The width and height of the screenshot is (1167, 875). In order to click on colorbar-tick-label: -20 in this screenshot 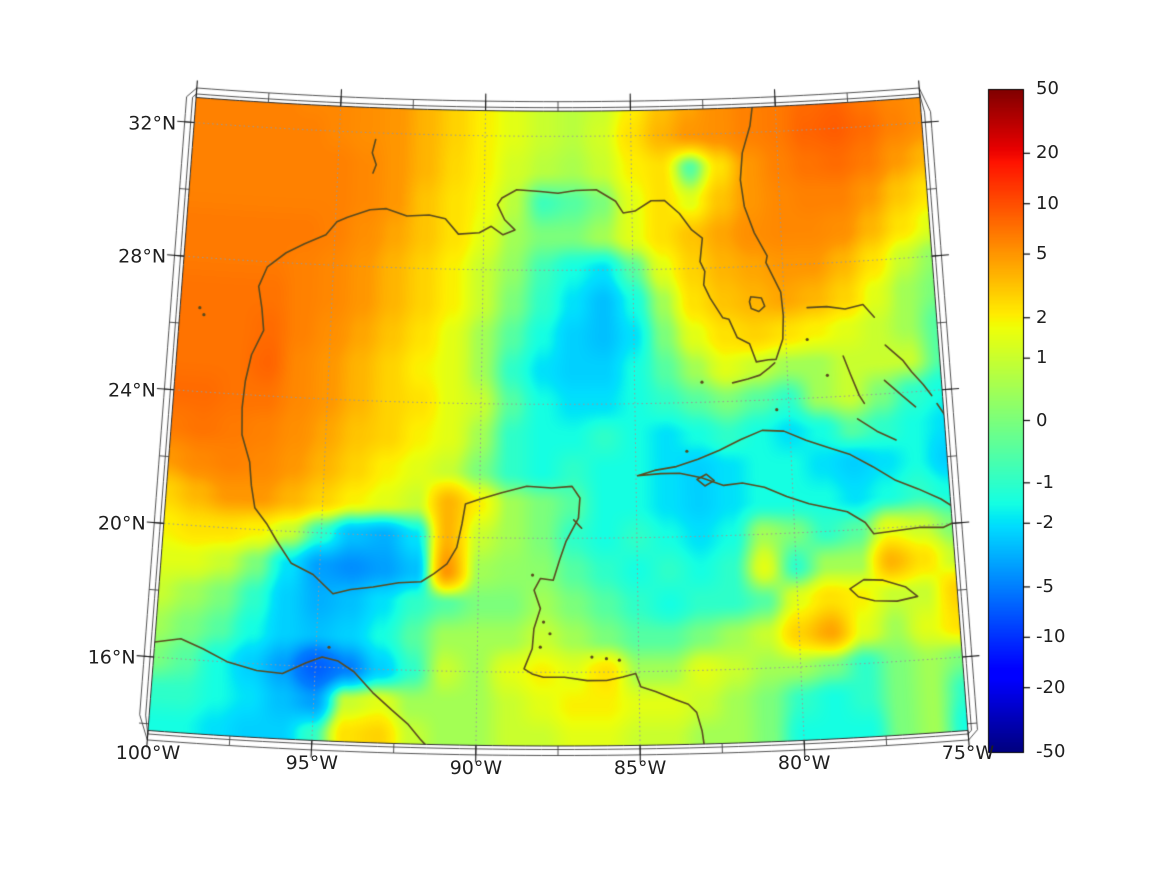, I will do `click(1051, 687)`.